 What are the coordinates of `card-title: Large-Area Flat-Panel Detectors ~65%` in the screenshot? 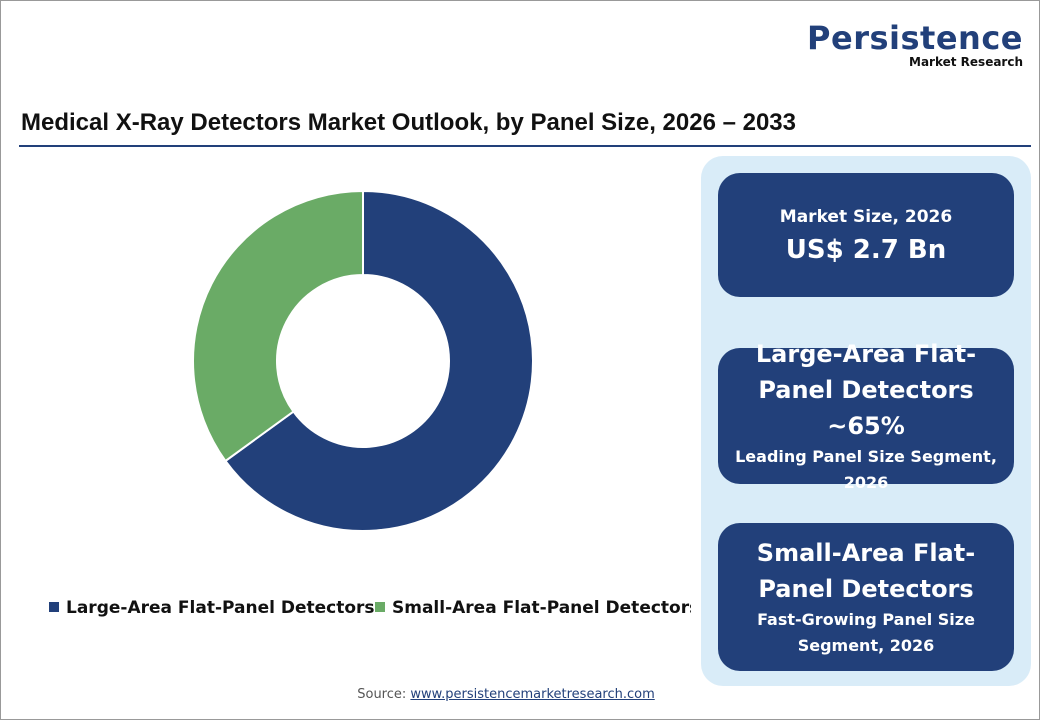 It's located at (866, 390).